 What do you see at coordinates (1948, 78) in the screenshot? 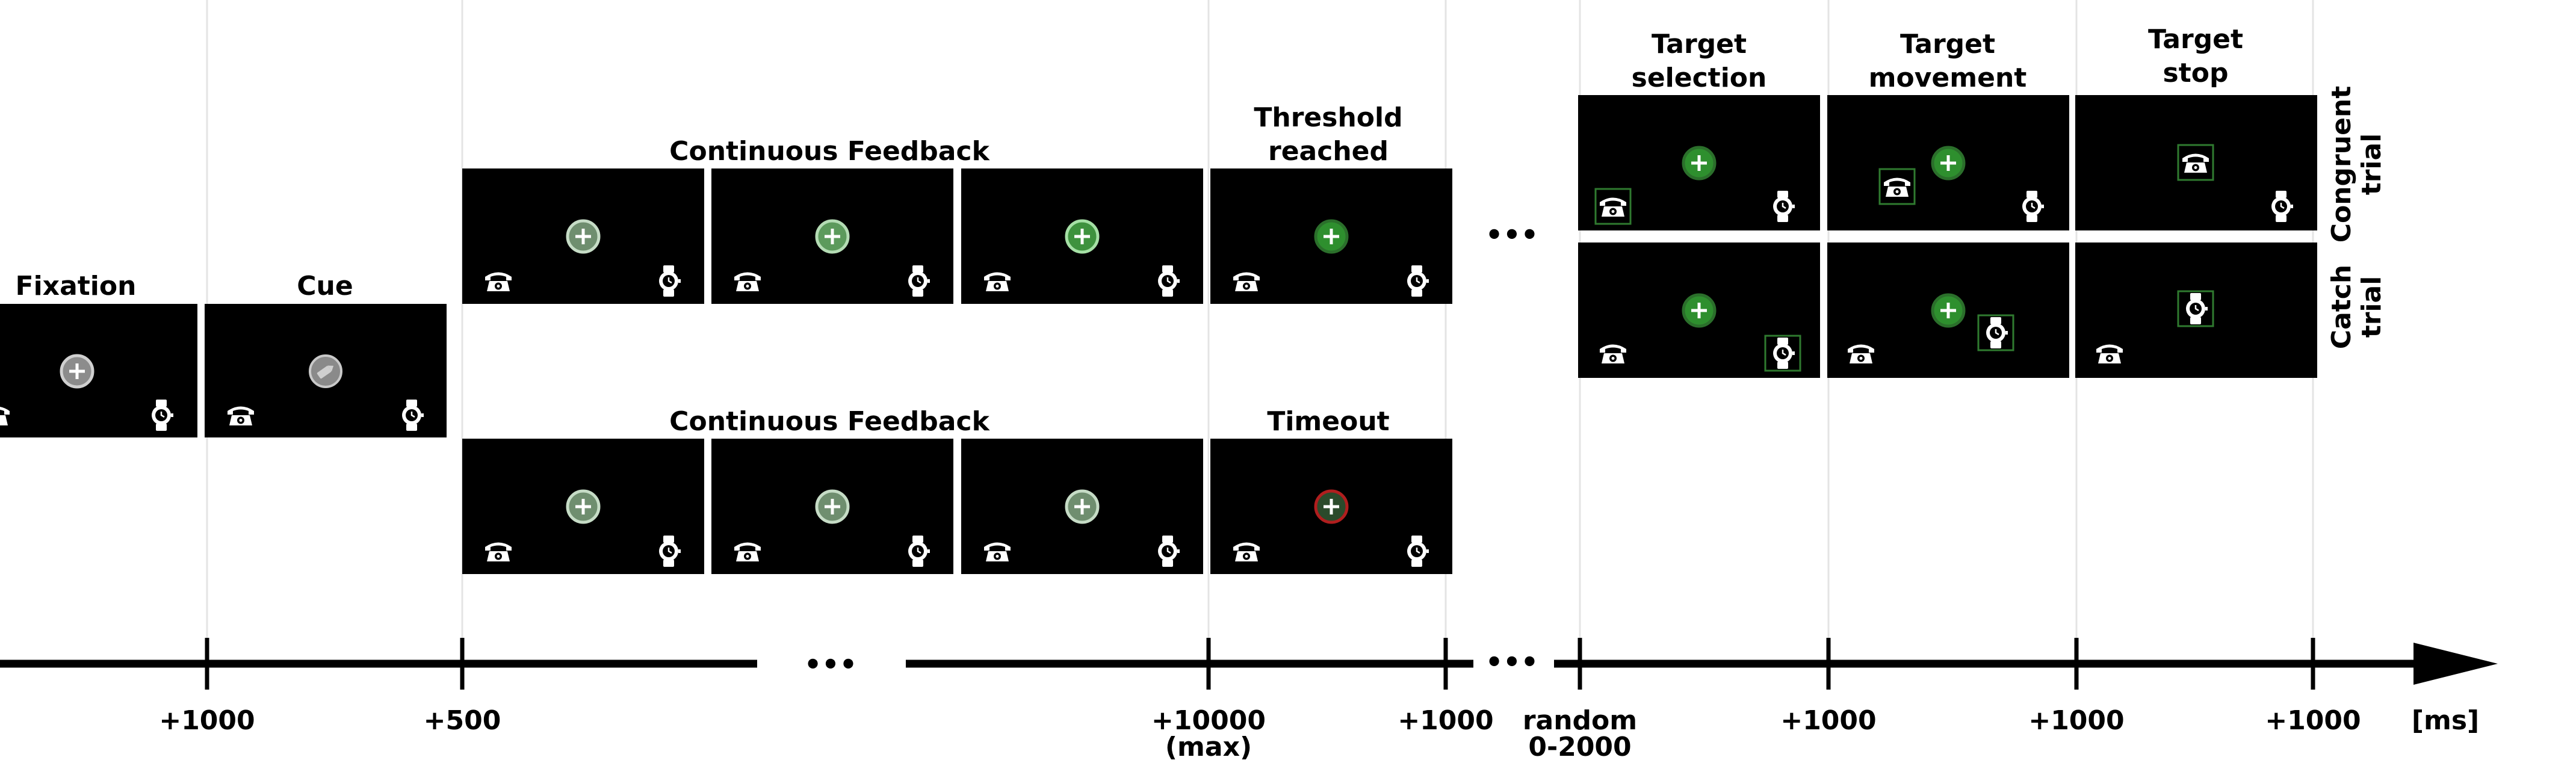
I see `movement-label-line2: movement` at bounding box center [1948, 78].